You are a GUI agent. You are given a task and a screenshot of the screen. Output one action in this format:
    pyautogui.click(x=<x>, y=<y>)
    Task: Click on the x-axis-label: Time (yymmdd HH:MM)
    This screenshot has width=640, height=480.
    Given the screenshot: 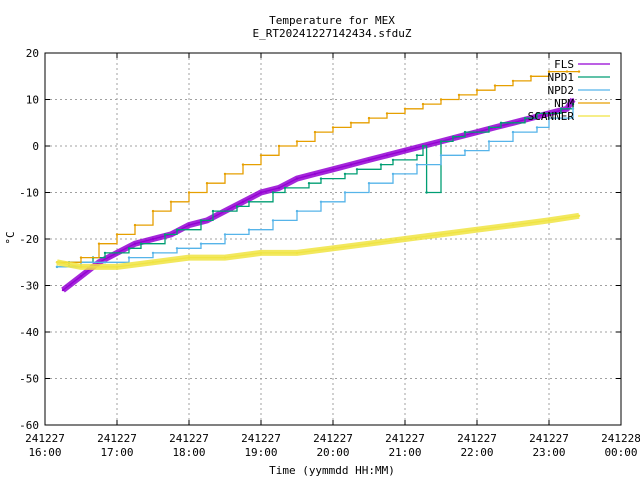 What is the action you would take?
    pyautogui.click(x=332, y=470)
    